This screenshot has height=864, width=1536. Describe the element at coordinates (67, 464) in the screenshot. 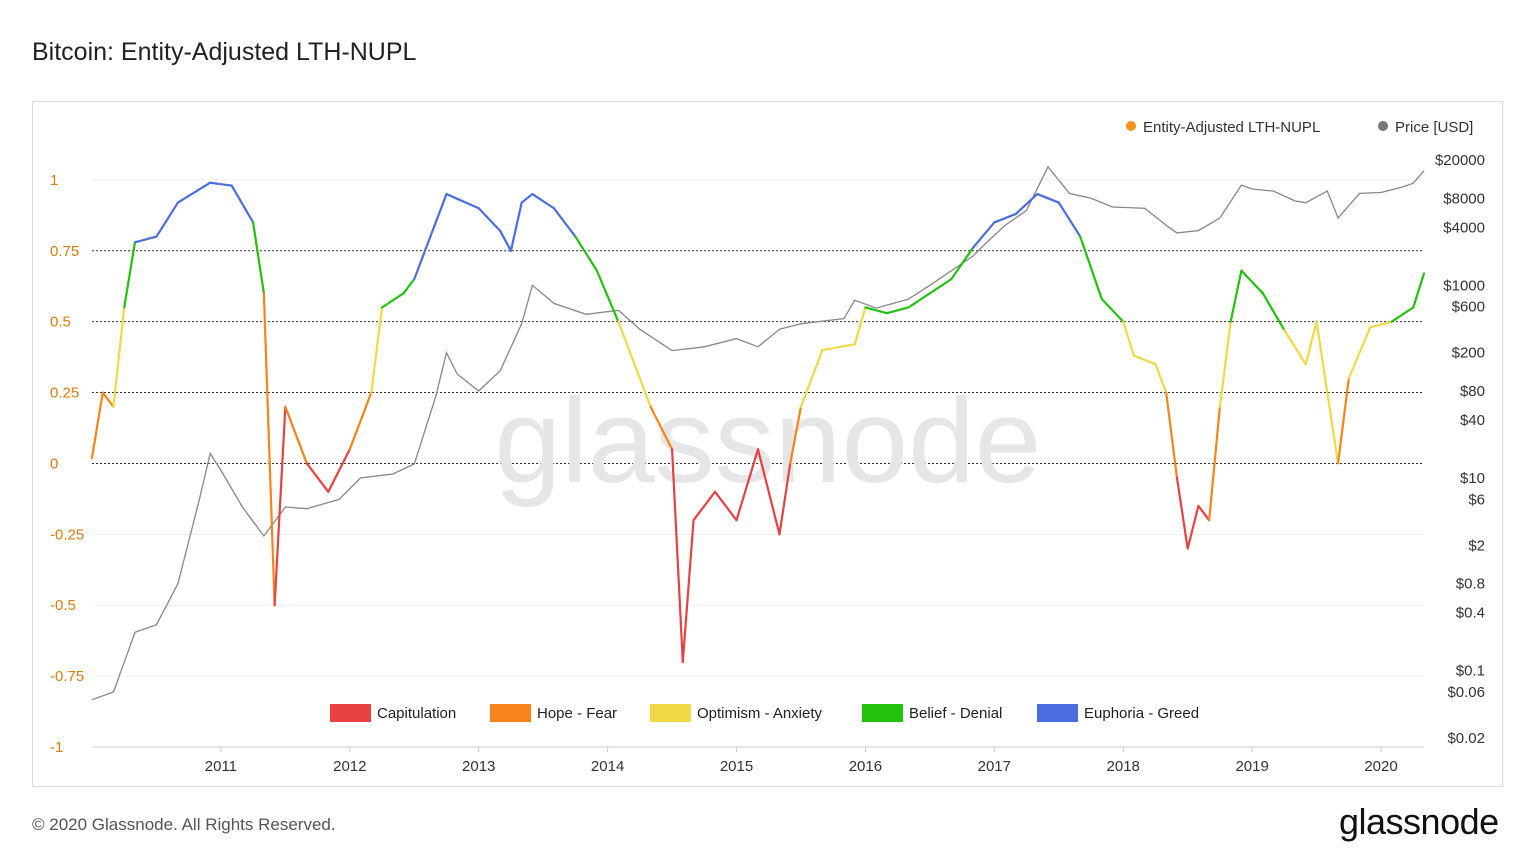

I see `left-axis: 1 0.75 0.5 0.25 0 -0.25 -0.5 -0.75 -1` at that location.